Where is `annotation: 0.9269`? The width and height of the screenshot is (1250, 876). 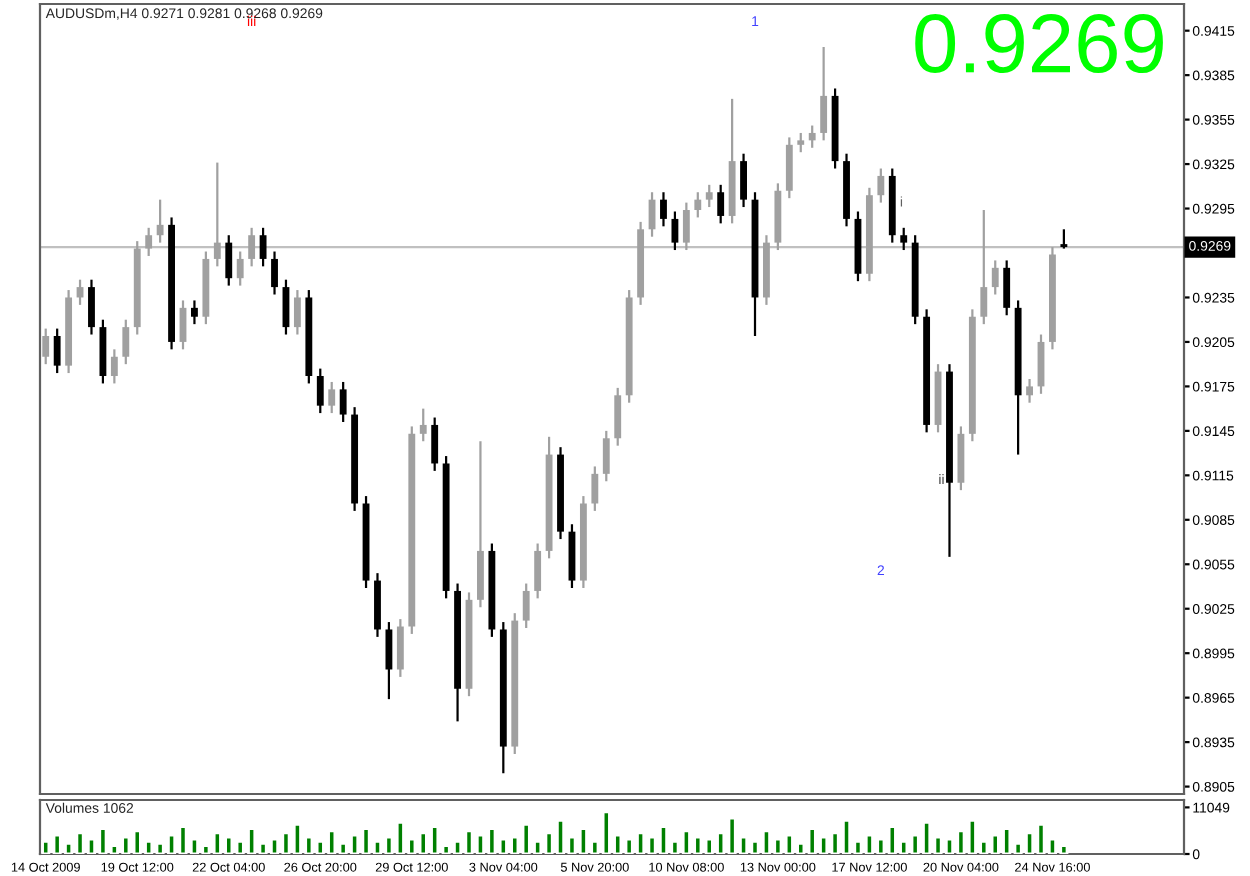
annotation: 0.9269 is located at coordinates (1039, 44).